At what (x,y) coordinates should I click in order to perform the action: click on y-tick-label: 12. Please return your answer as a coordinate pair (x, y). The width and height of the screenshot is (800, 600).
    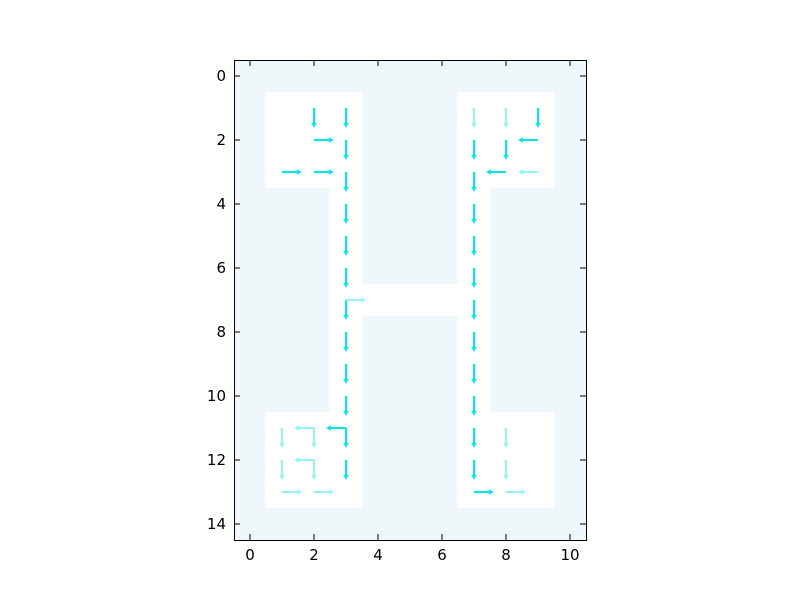
    Looking at the image, I should click on (216, 460).